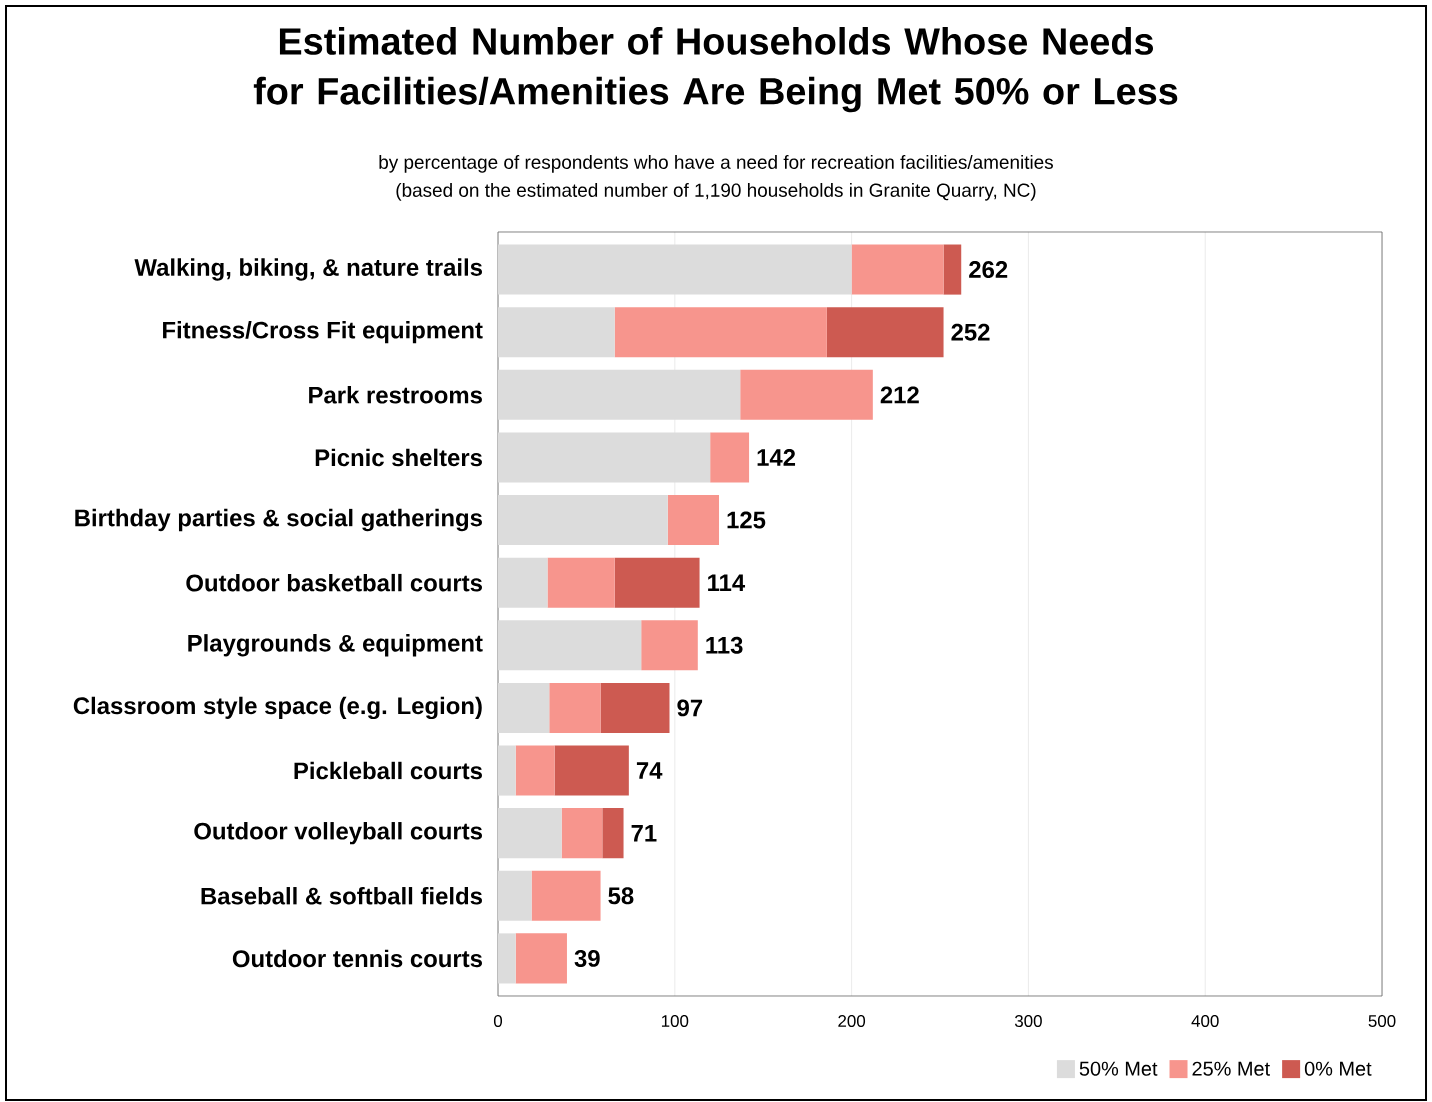 This screenshot has height=1102, width=1432. What do you see at coordinates (323, 332) in the screenshot?
I see `y-tick-label: Fitness/Cross Fit equipment` at bounding box center [323, 332].